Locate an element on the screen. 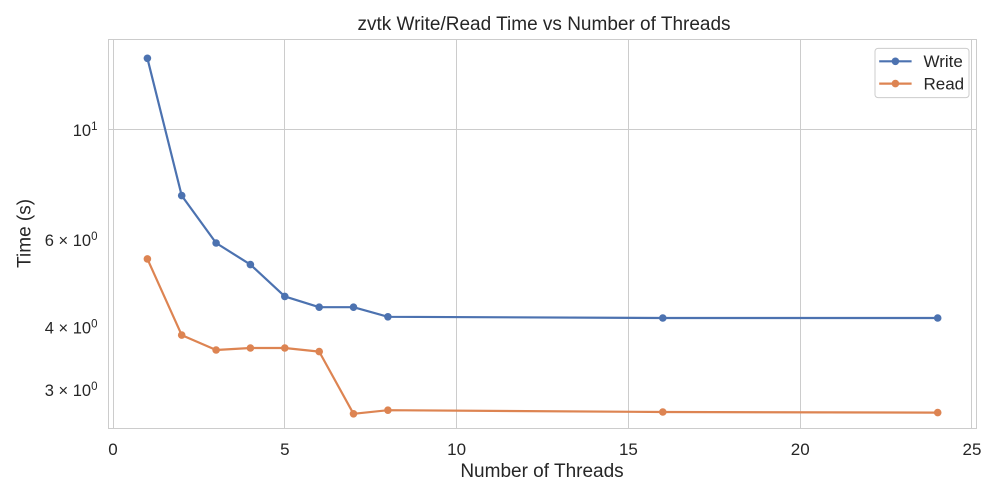 This screenshot has height=500, width=1000. svg-text: Number of Threads is located at coordinates (541, 471).